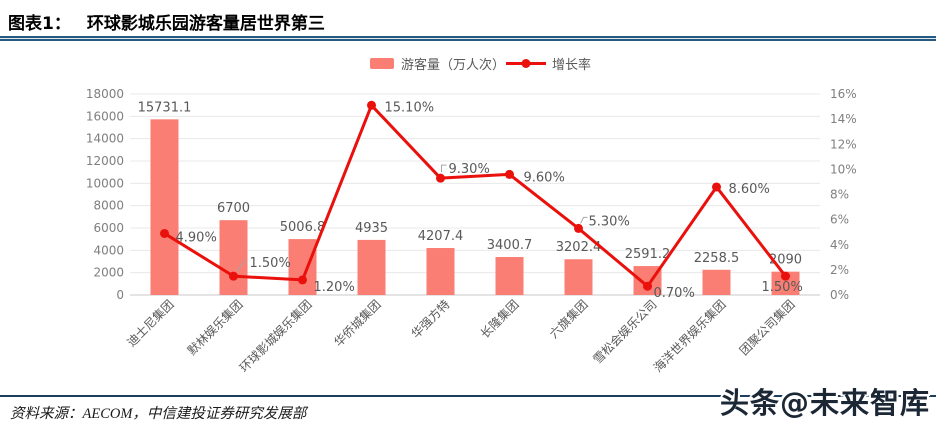 This screenshot has height=428, width=936. What do you see at coordinates (108, 206) in the screenshot?
I see `left-axis-tick-label: 8000` at bounding box center [108, 206].